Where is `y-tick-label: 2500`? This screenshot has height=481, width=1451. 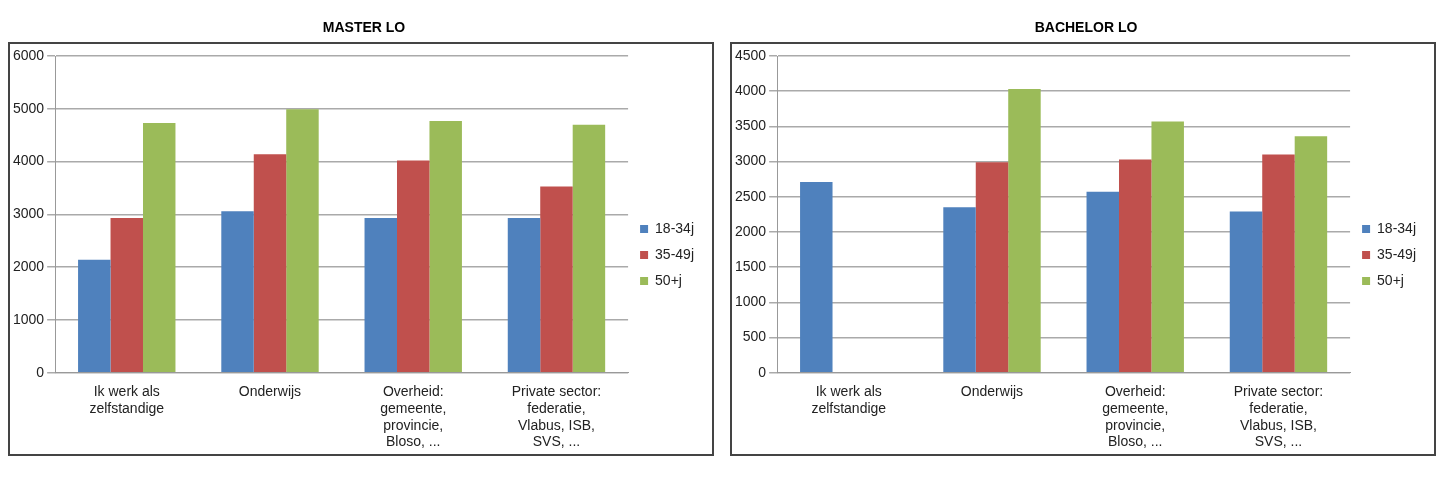 y-tick-label: 2500 is located at coordinates (750, 195).